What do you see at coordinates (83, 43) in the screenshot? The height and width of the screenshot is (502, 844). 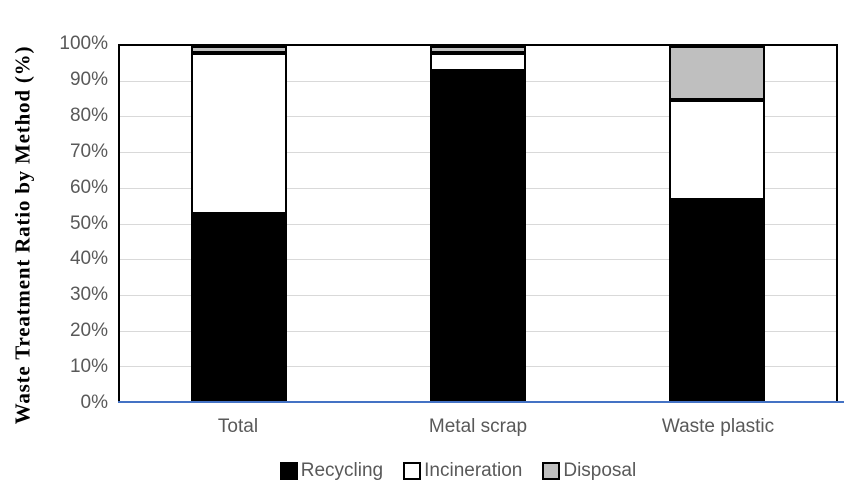 I see `y-tick-label-100-: 100%` at bounding box center [83, 43].